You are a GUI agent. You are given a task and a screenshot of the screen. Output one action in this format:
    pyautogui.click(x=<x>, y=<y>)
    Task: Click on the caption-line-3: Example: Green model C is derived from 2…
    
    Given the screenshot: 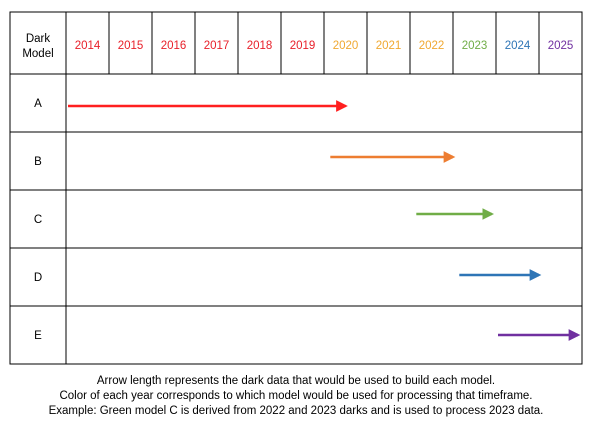 What is the action you would take?
    pyautogui.click(x=296, y=411)
    